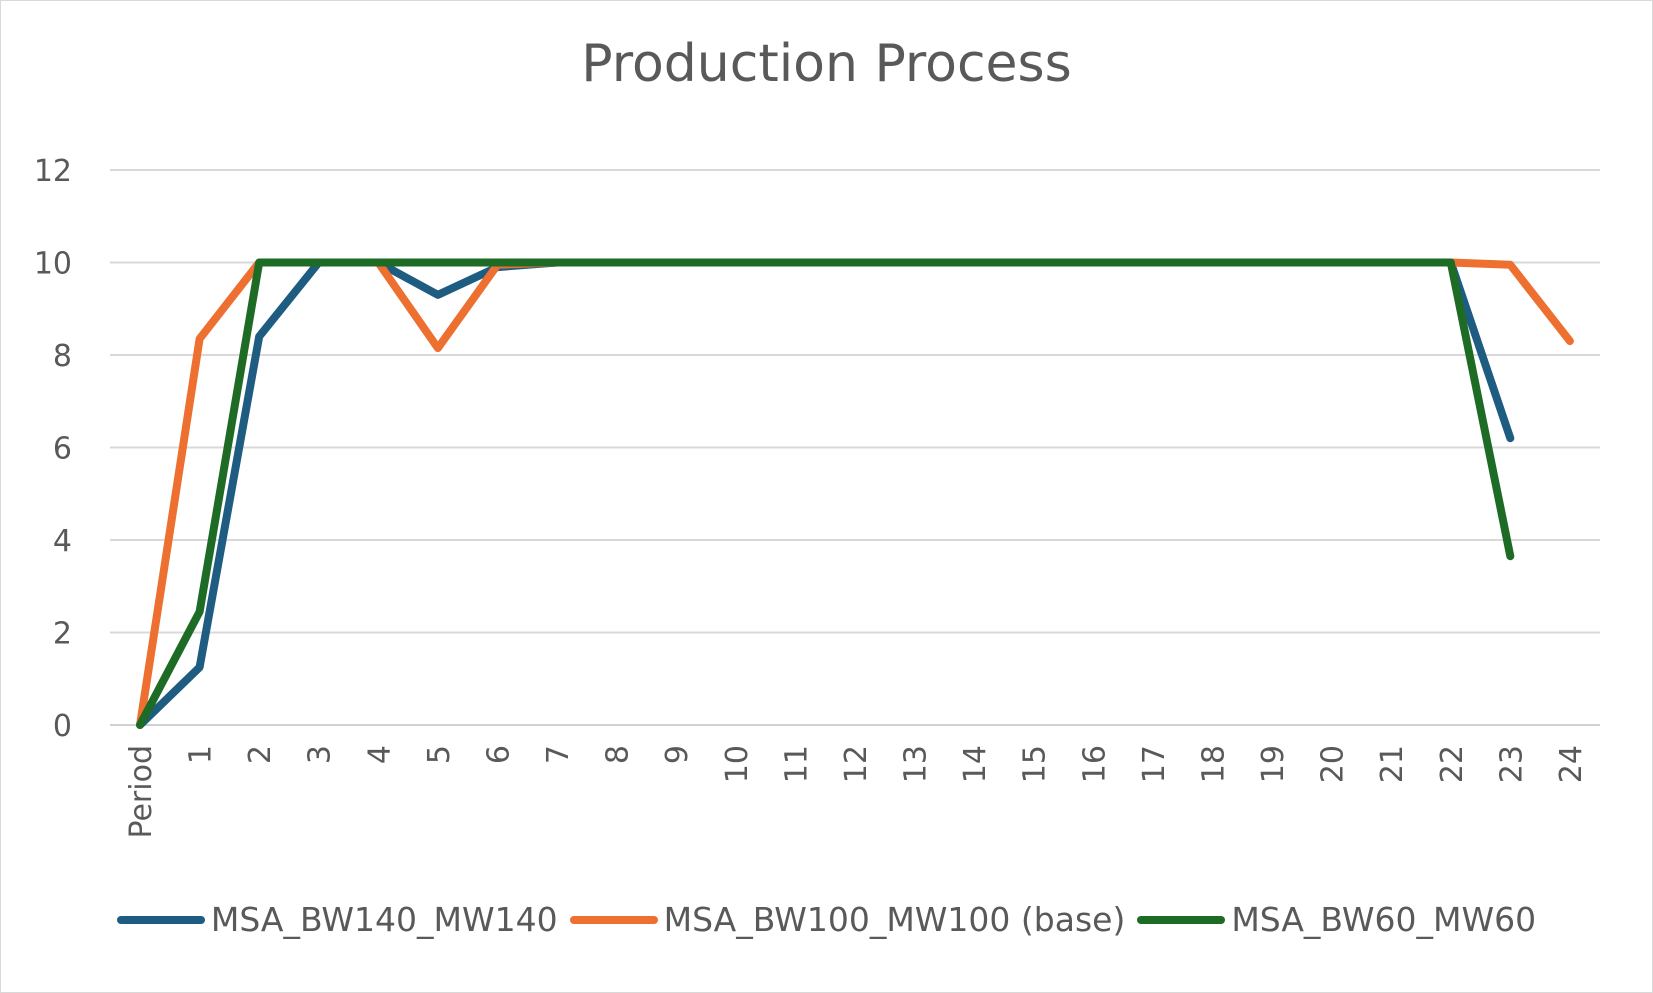 The height and width of the screenshot is (993, 1653). What do you see at coordinates (379, 754) in the screenshot?
I see `x-tick-label: 4` at bounding box center [379, 754].